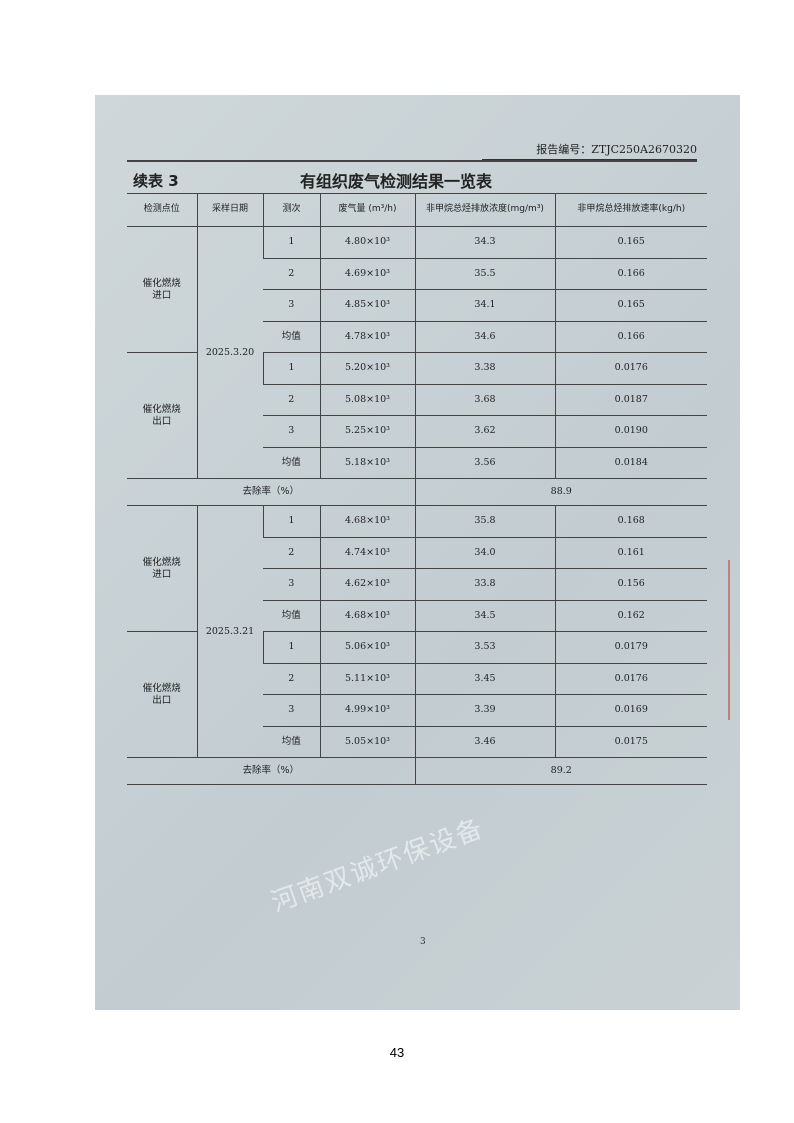 The height and width of the screenshot is (1123, 794). I want to click on table-cell: 3.45, so click(484, 678).